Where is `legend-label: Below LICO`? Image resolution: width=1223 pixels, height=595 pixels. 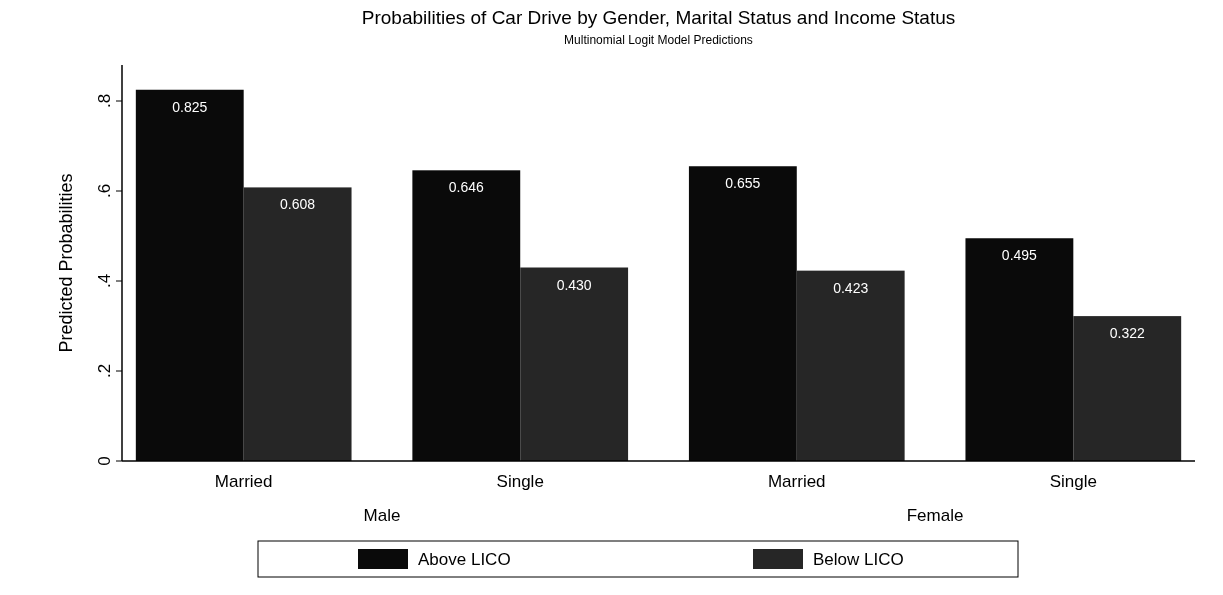 legend-label: Below LICO is located at coordinates (858, 559).